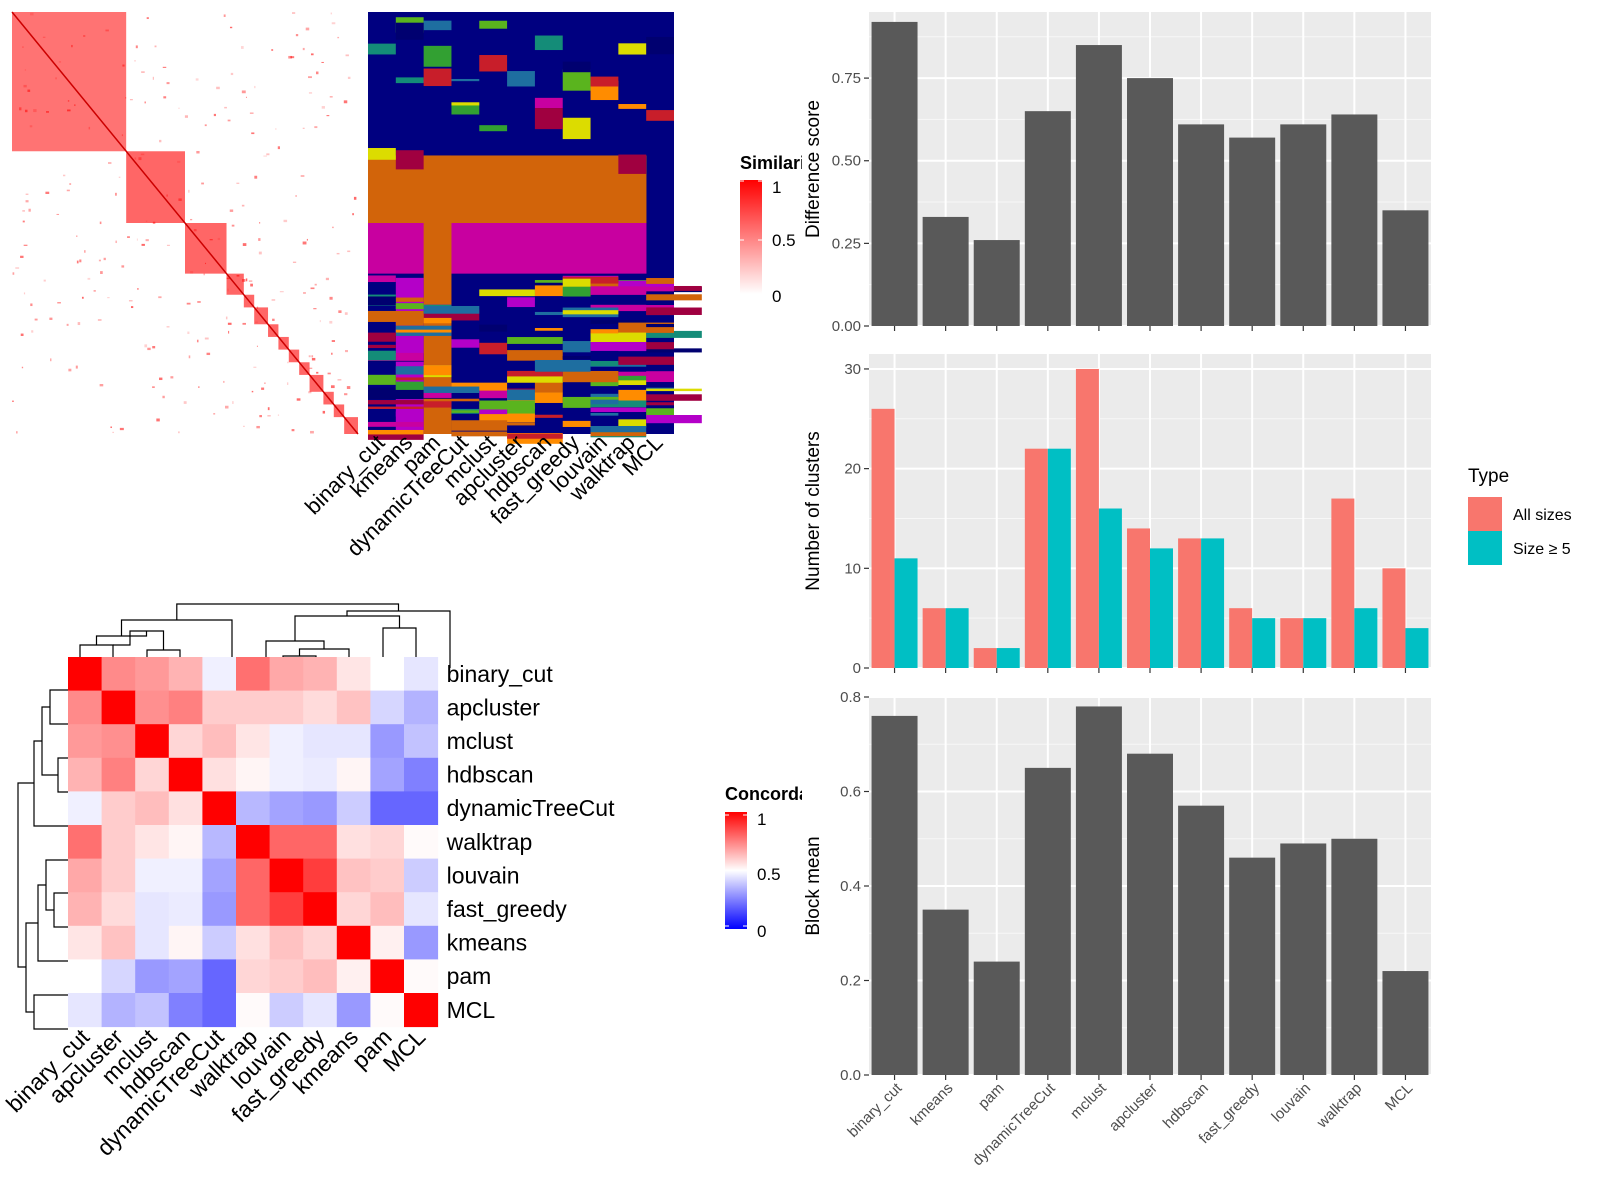  Describe the element at coordinates (991, 1096) in the screenshot. I see `x-tick-label: pam` at that location.